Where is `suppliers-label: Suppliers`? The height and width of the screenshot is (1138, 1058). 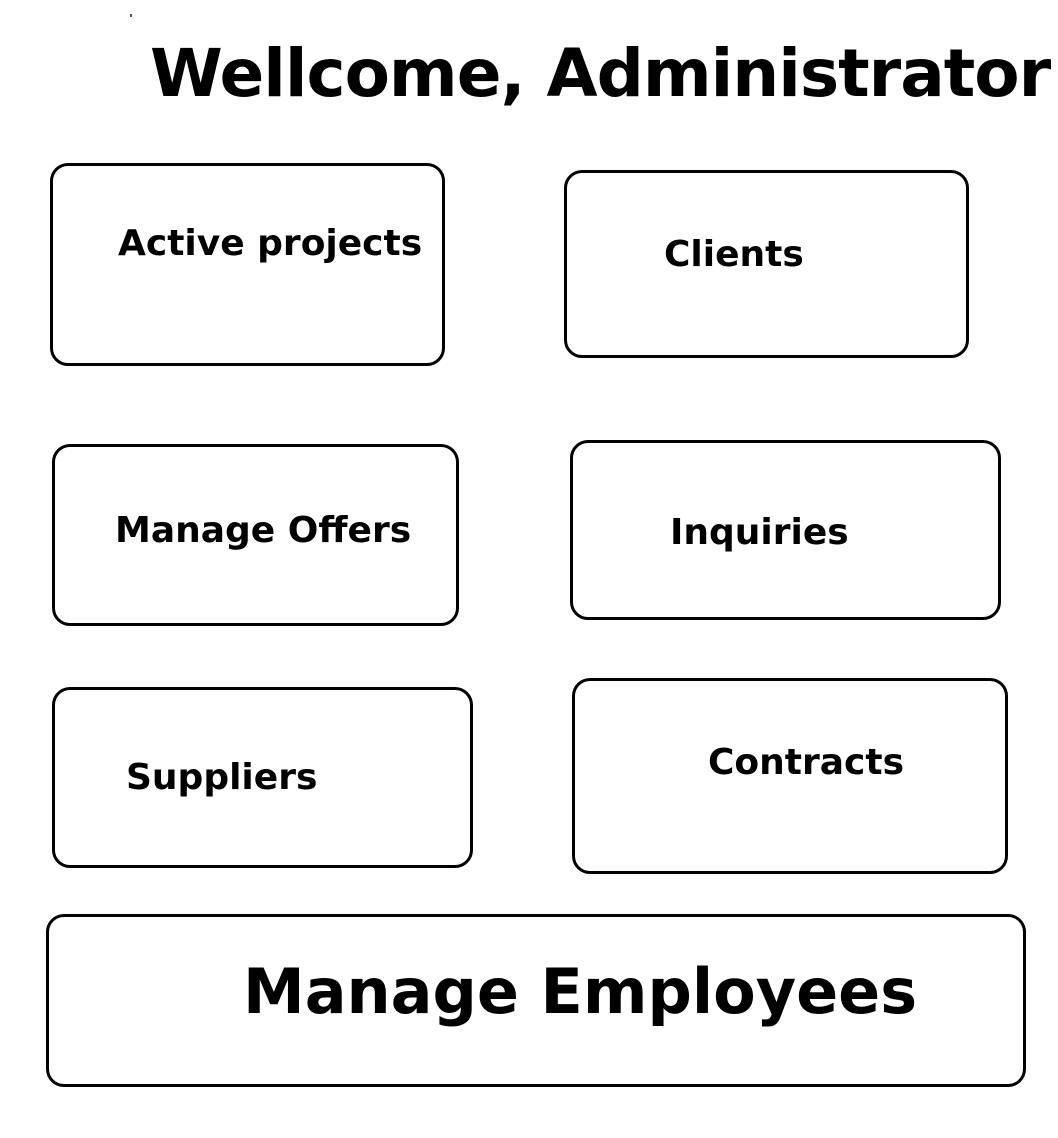
suppliers-label: Suppliers is located at coordinates (221, 778).